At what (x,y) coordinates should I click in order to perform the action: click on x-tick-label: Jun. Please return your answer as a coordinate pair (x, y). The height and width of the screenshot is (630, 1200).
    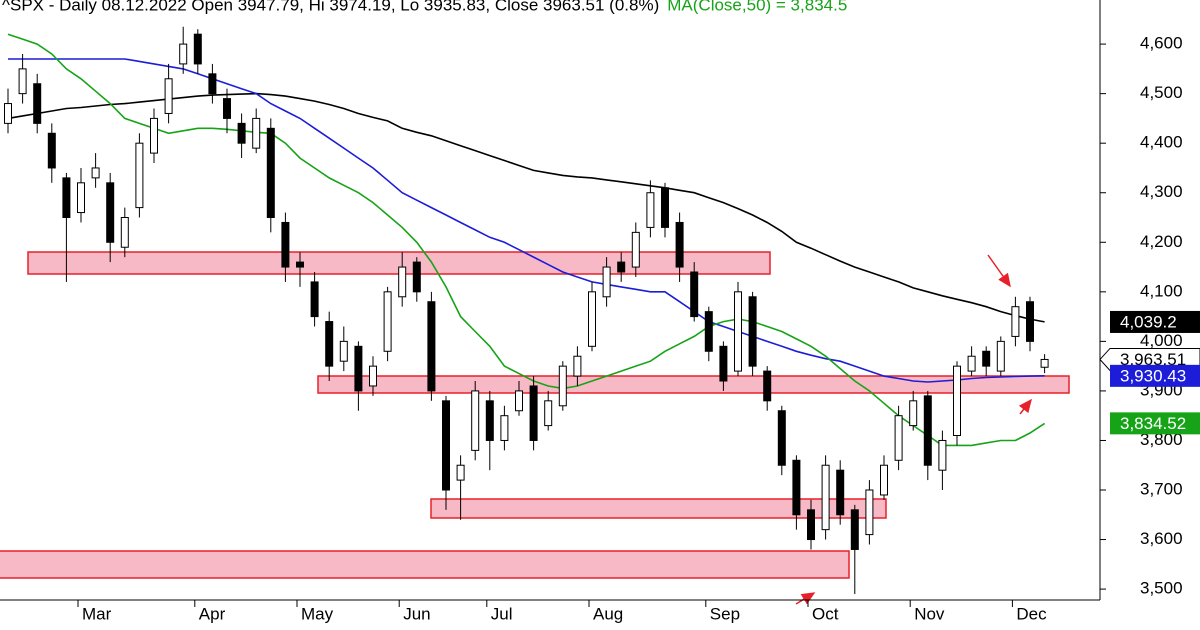
    Looking at the image, I should click on (416, 613).